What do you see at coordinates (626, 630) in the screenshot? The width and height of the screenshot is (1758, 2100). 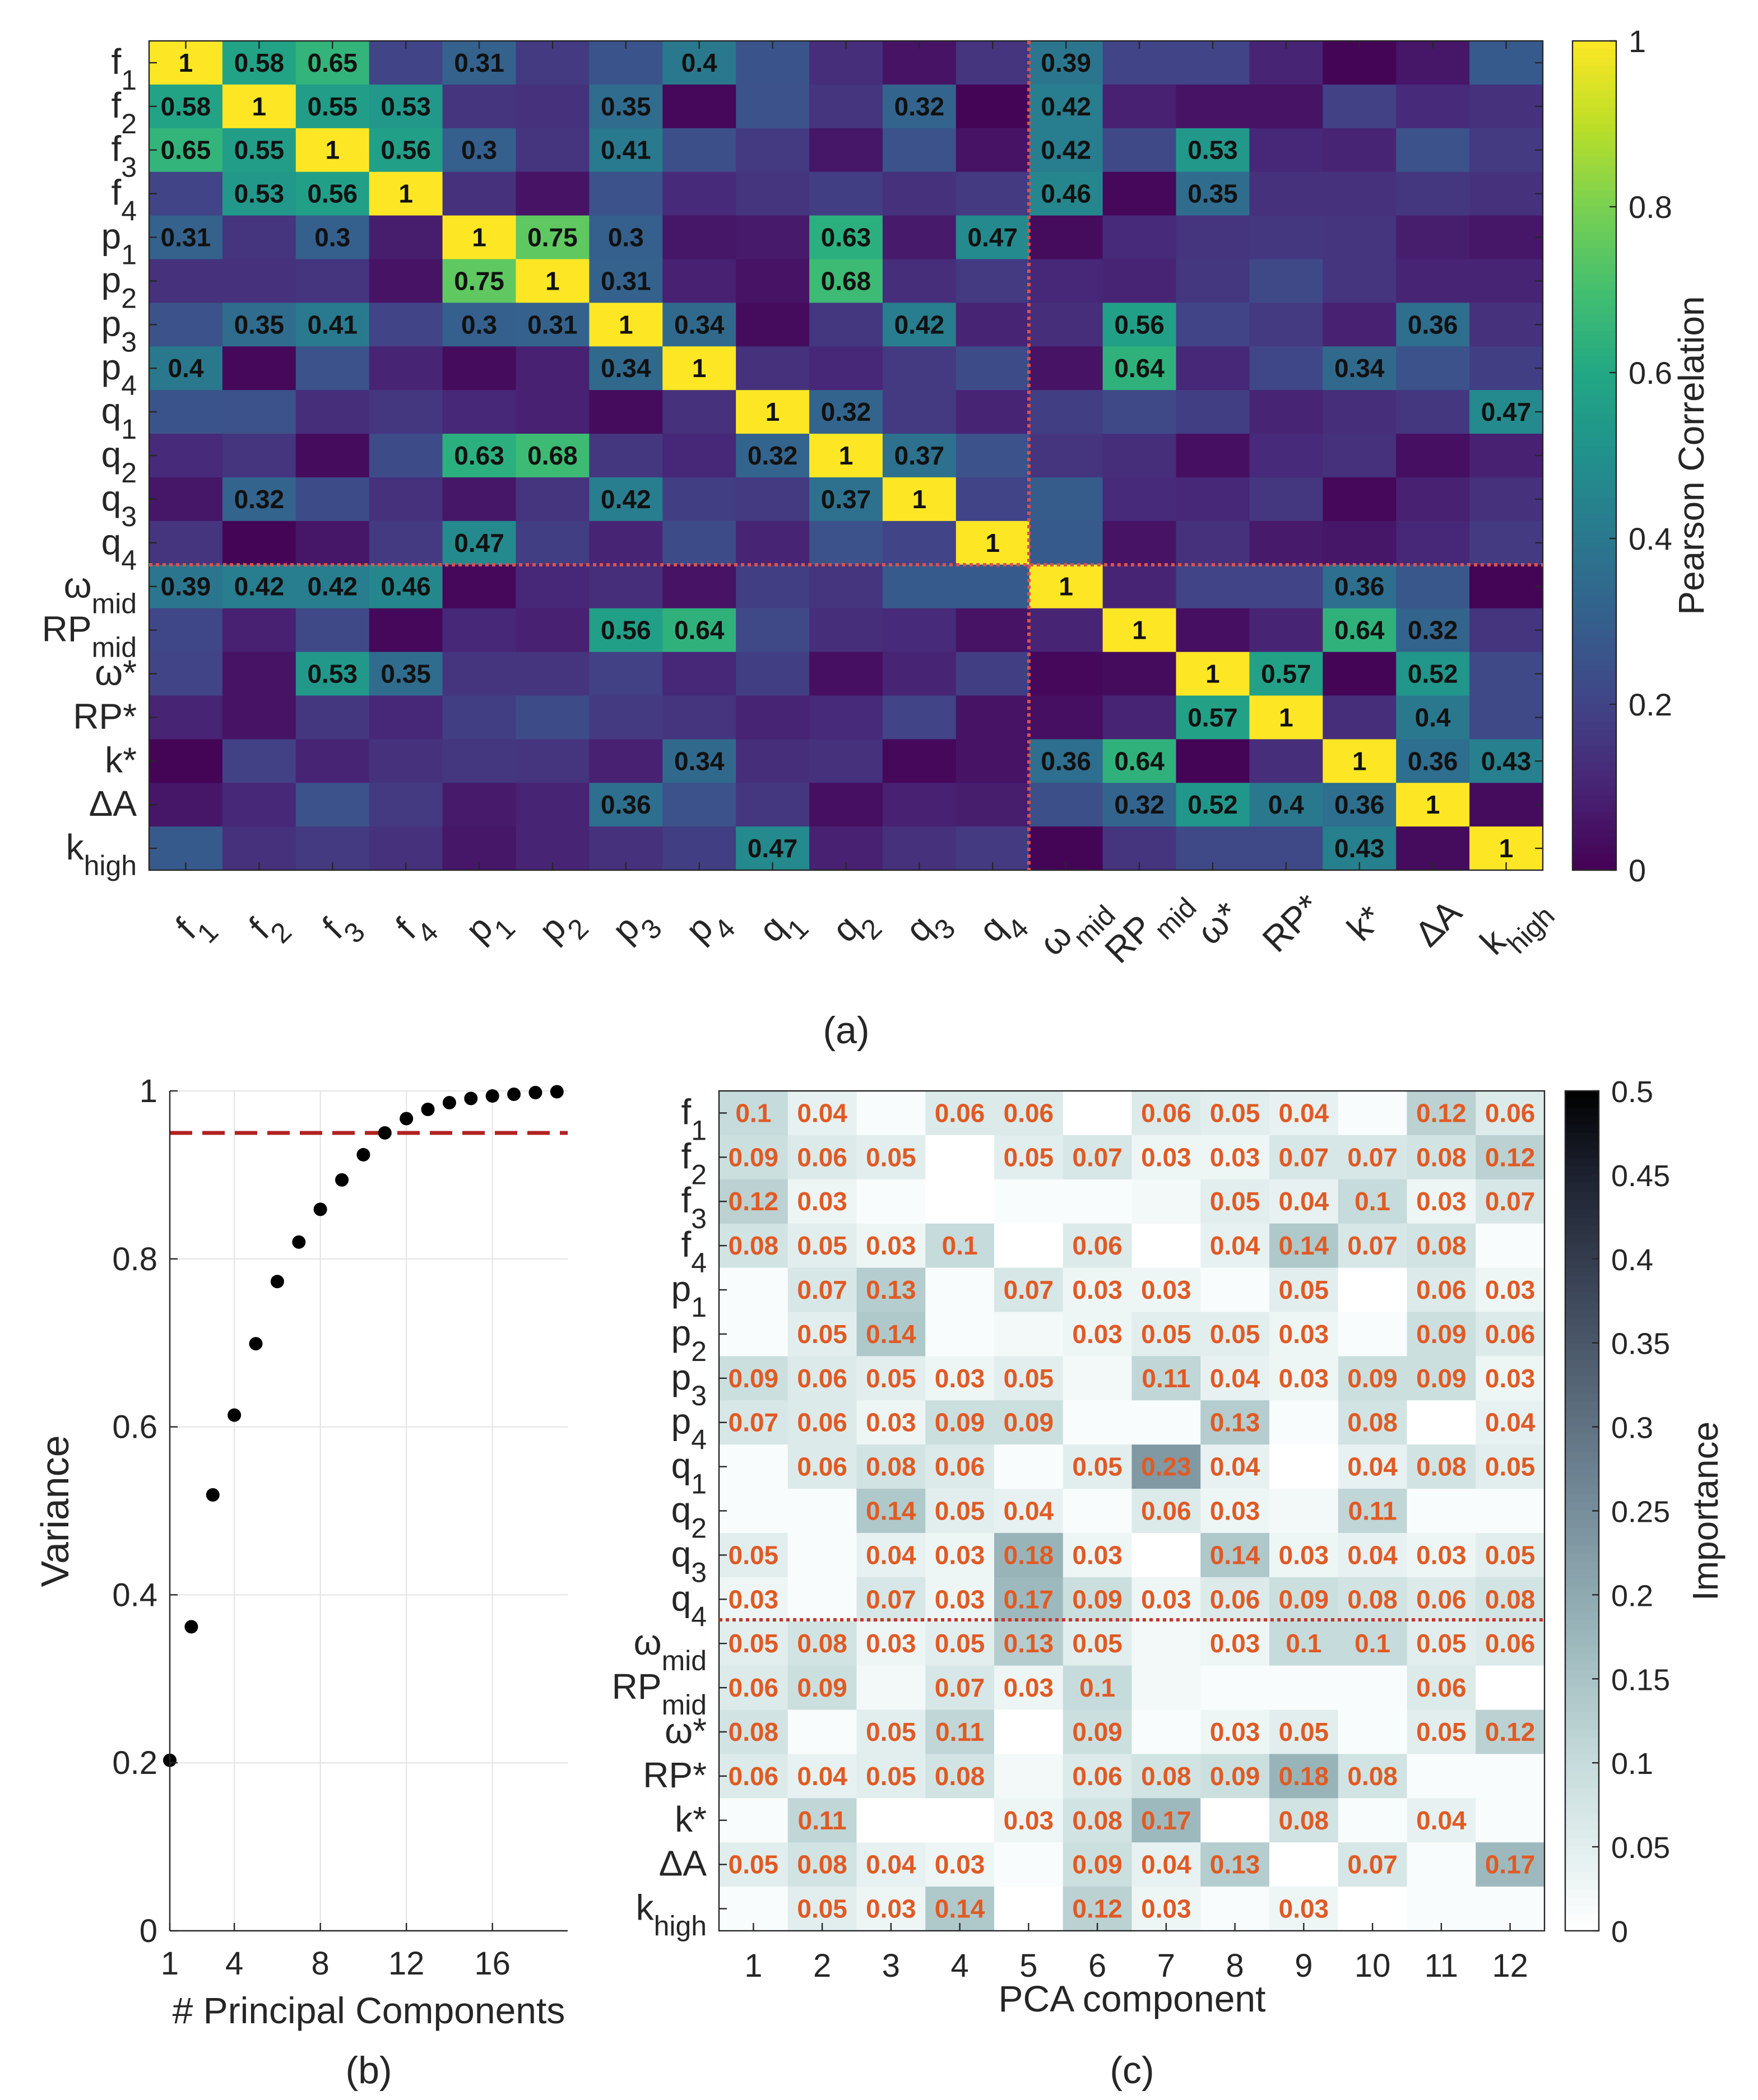 I see `cell-value: 0.56` at bounding box center [626, 630].